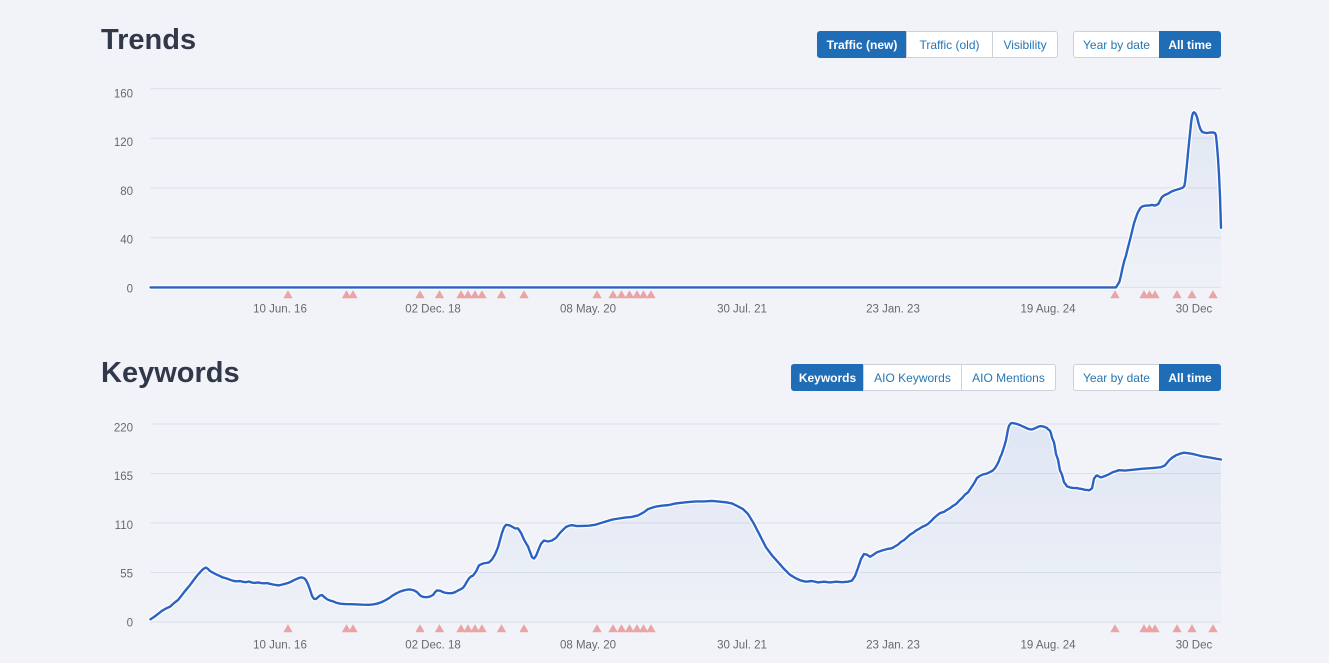 The height and width of the screenshot is (663, 1329). Describe the element at coordinates (124, 526) in the screenshot. I see `svg-text: 110` at that location.